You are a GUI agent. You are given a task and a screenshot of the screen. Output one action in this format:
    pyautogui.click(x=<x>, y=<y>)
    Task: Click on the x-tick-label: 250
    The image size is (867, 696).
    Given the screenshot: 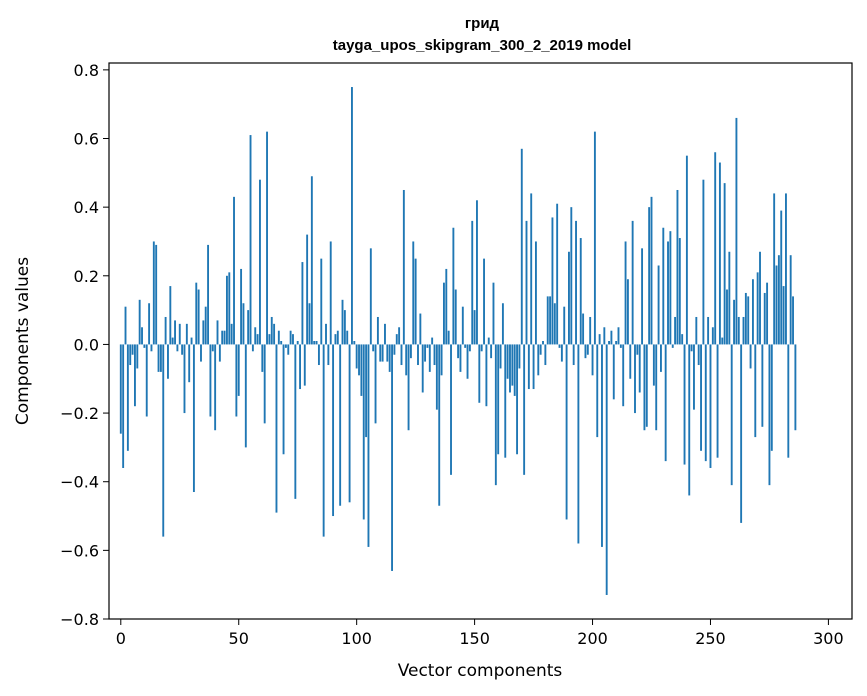 What is the action you would take?
    pyautogui.click(x=710, y=638)
    